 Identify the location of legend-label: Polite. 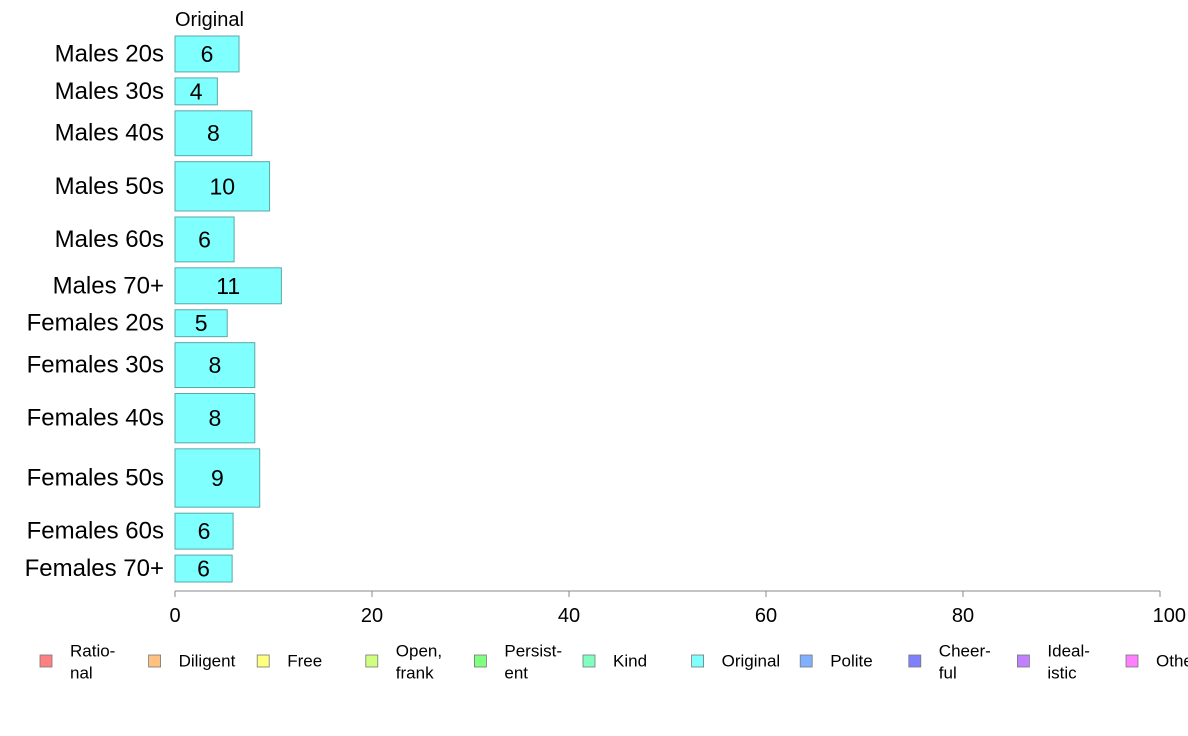
(851, 661).